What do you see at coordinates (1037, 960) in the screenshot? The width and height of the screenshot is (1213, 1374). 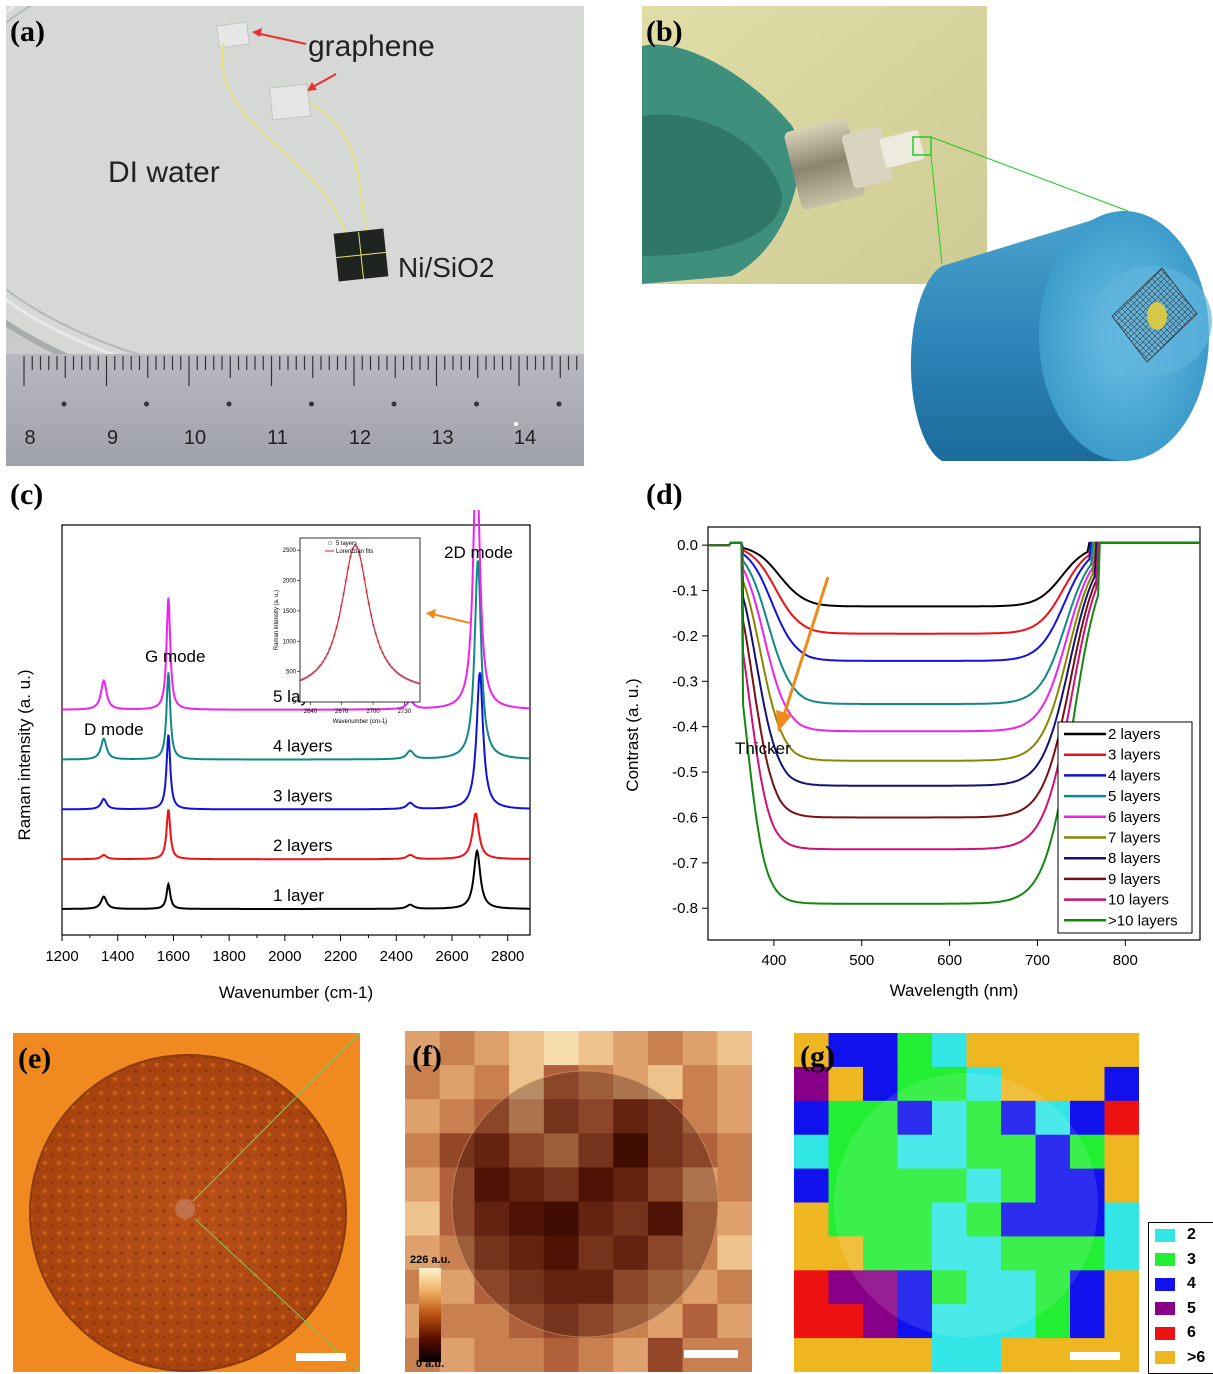 I see `d-xtick-label: 700` at bounding box center [1037, 960].